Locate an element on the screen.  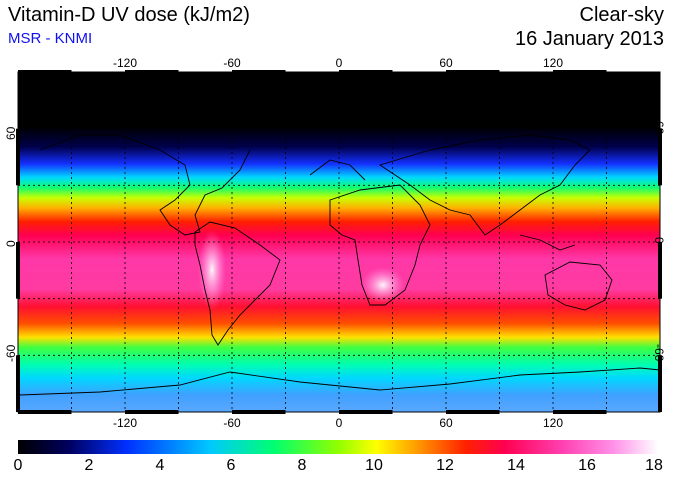
africa-hotspot is located at coordinates (383, 285).